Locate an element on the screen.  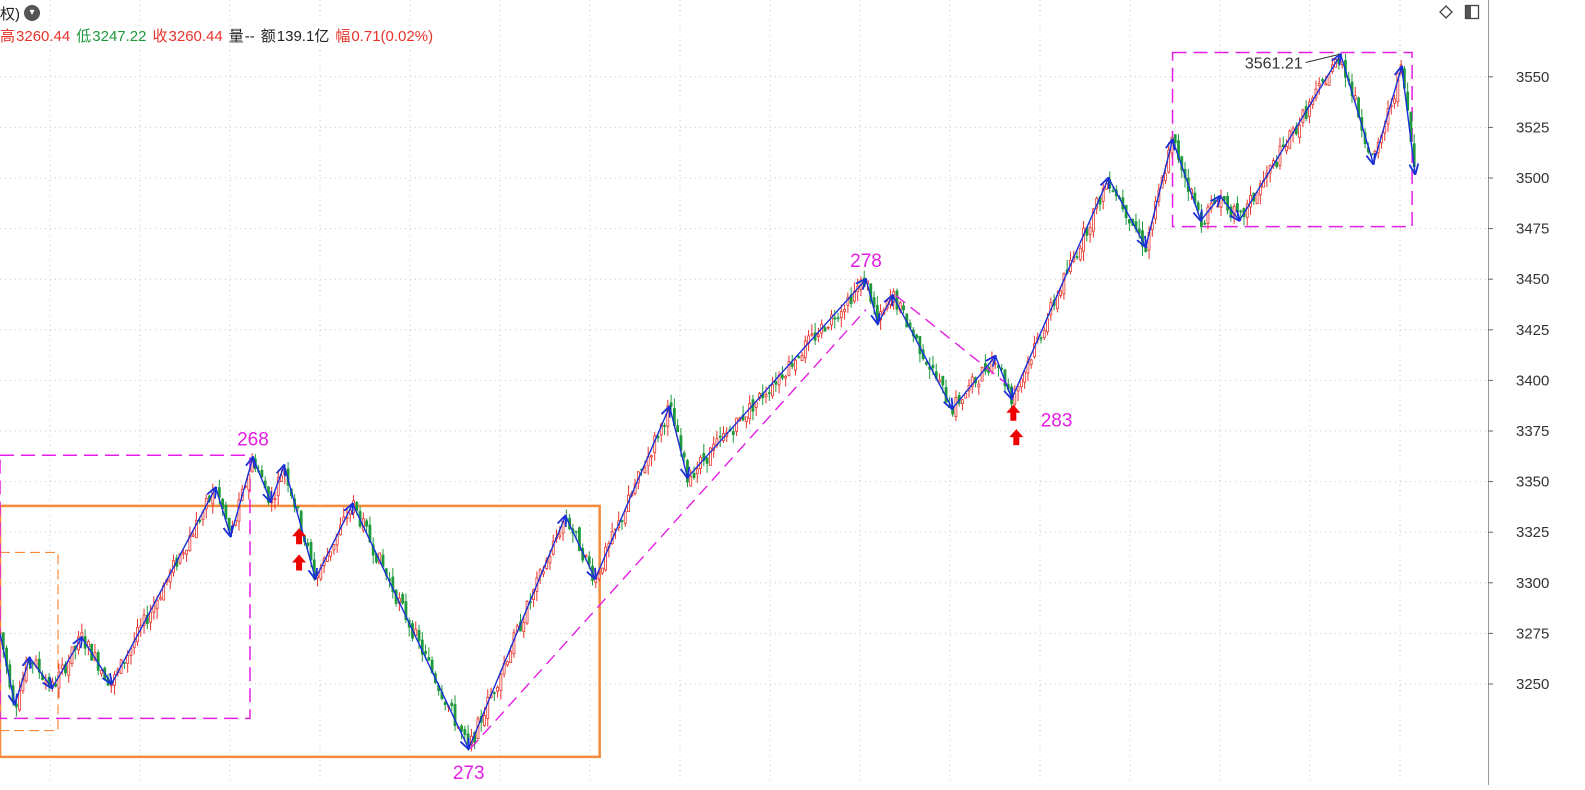
up-arrow-shape is located at coordinates (299, 536).